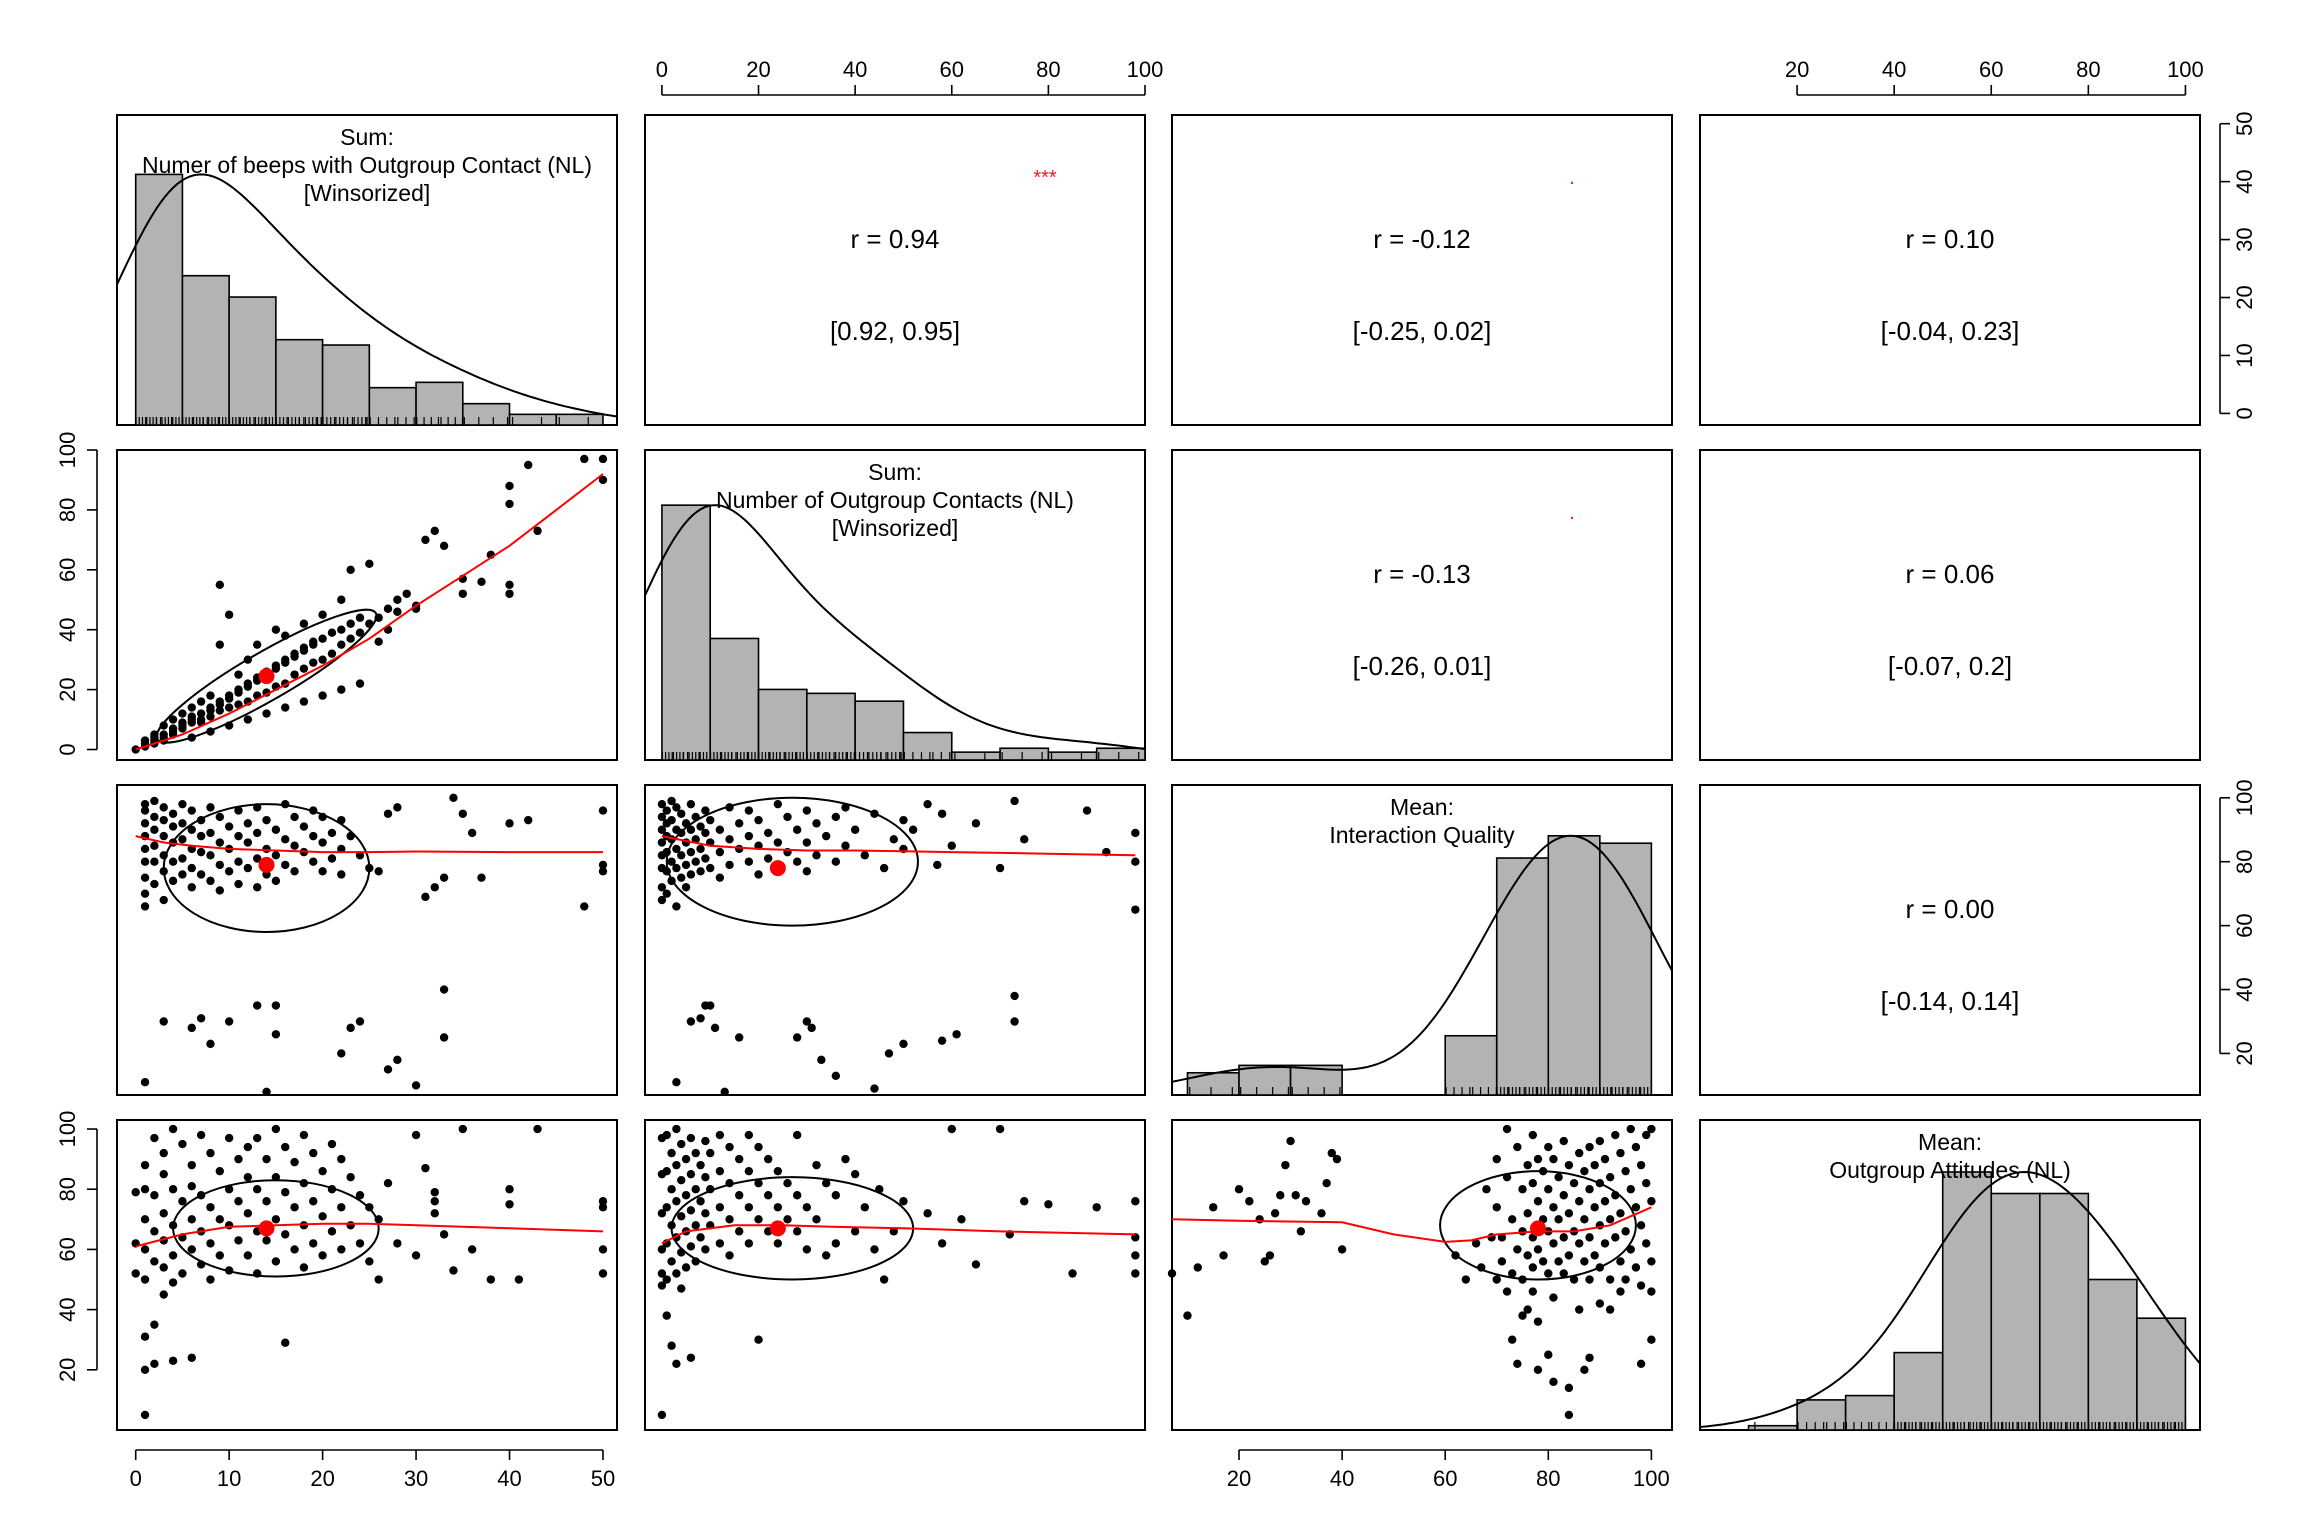 This screenshot has width=2304, height=1536. Describe the element at coordinates (267, 1228) in the screenshot. I see `centroid-point` at that location.